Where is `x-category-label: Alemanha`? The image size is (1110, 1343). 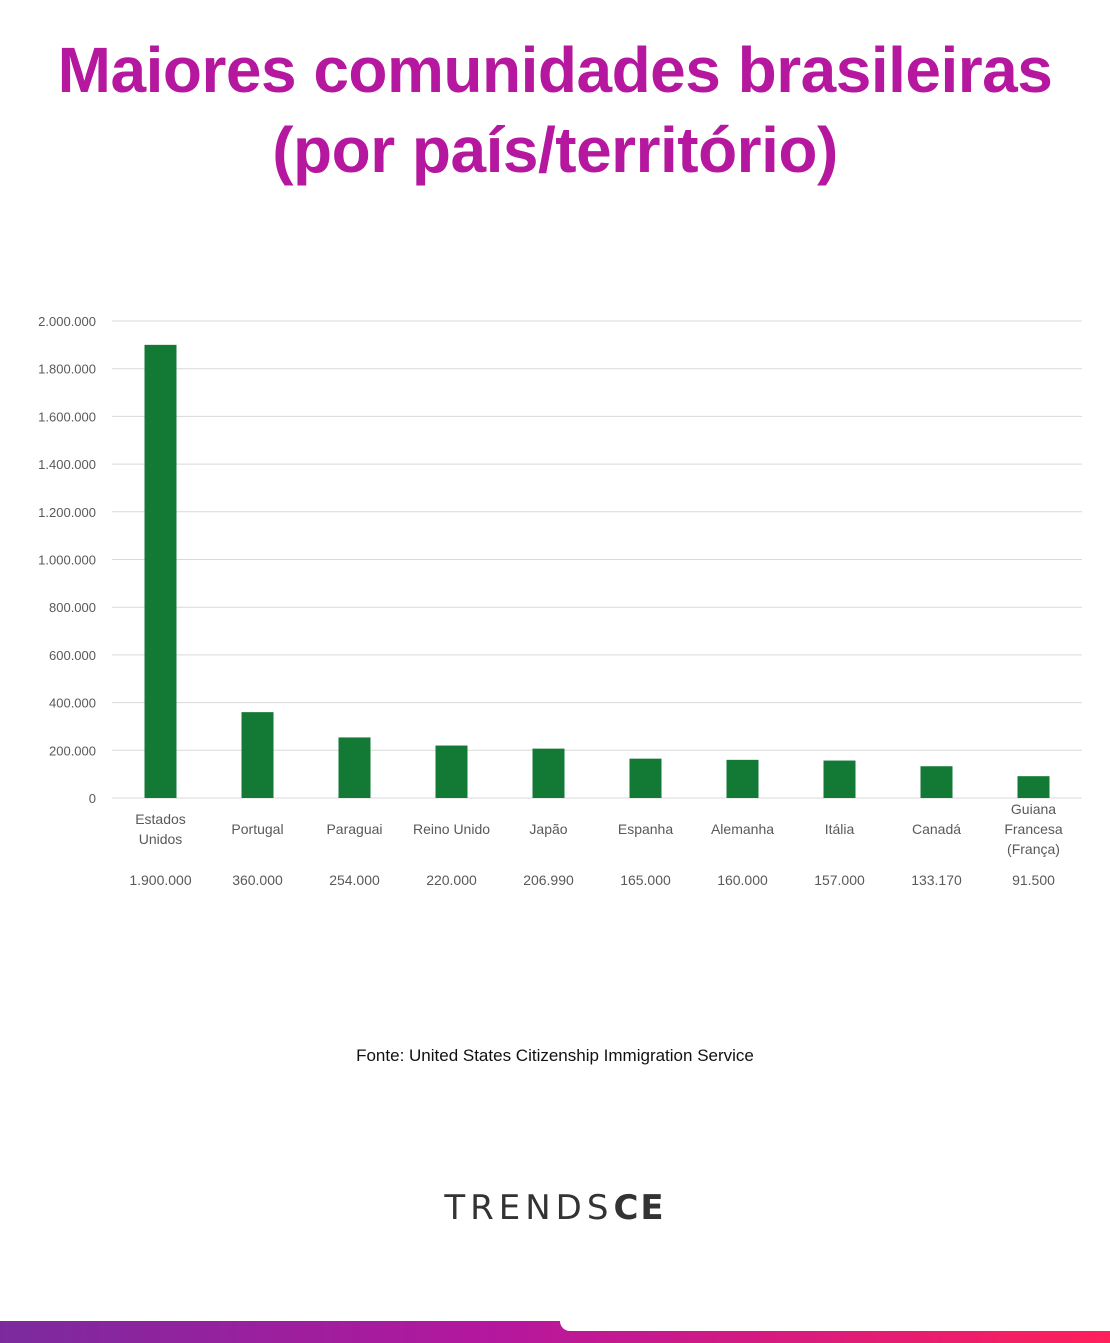
x-category-label: Alemanha is located at coordinates (742, 829).